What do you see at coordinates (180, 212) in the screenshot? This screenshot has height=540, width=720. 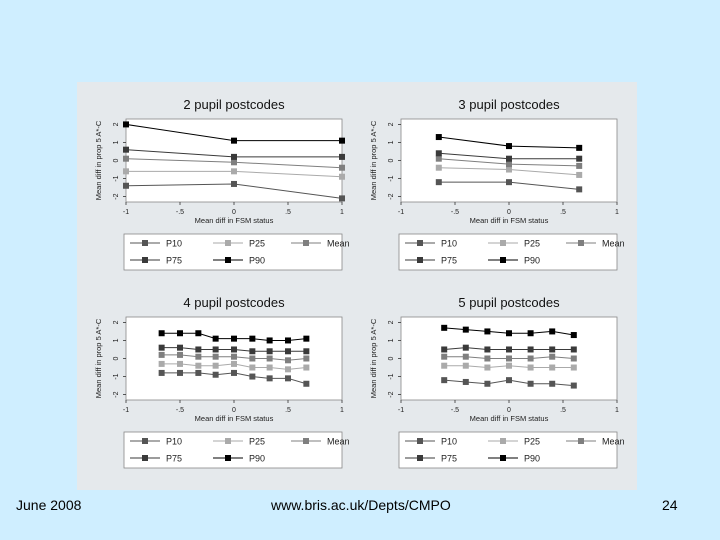 I see `panel-1-x-tick-label: -.5` at bounding box center [180, 212].